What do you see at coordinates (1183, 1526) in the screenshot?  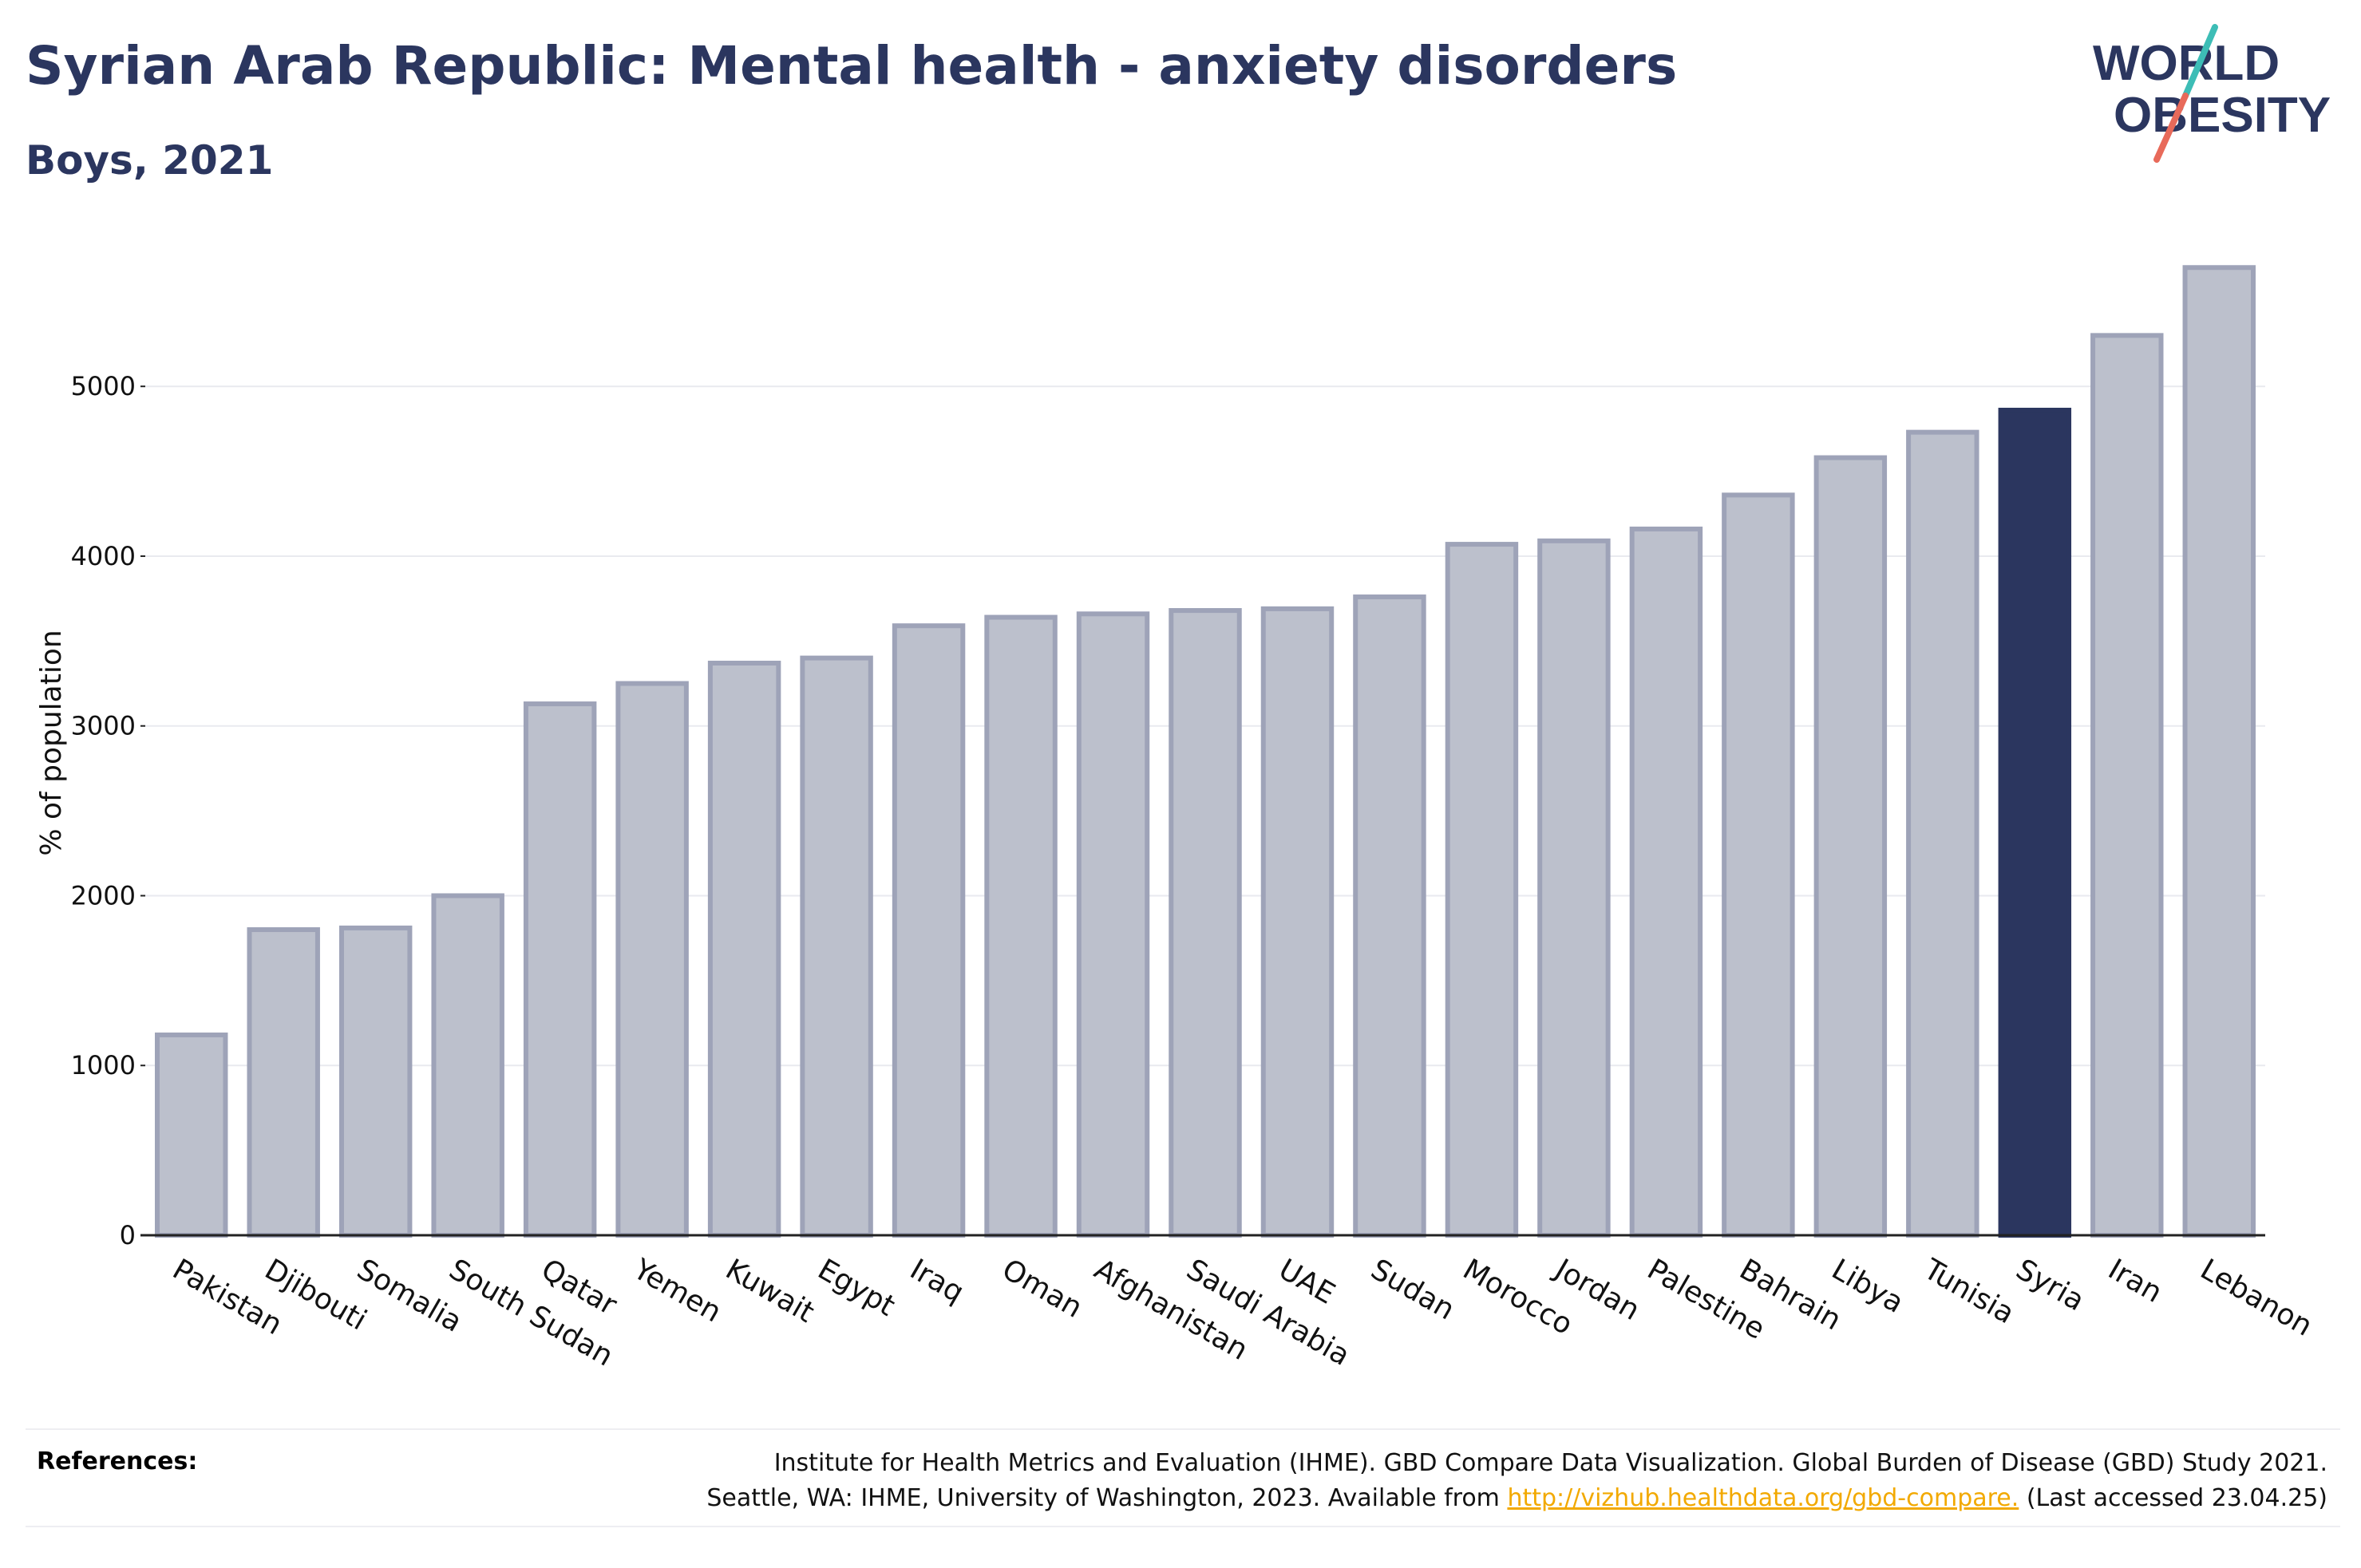 I see `references-bottom-divider` at bounding box center [1183, 1526].